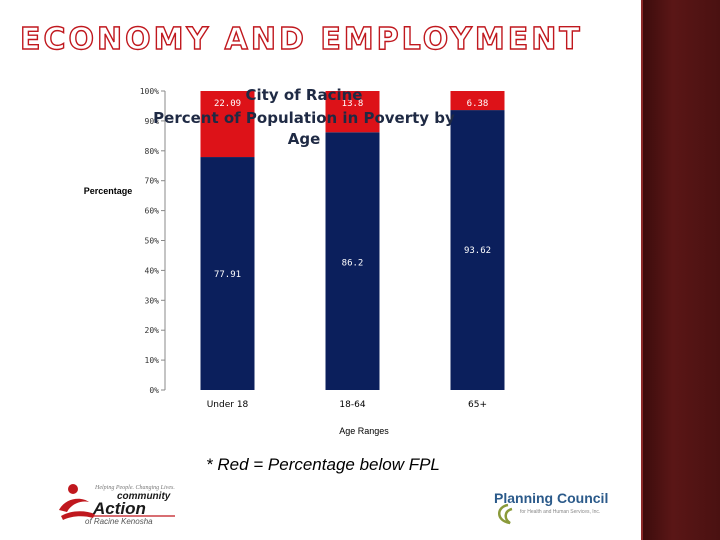 Image resolution: width=720 pixels, height=540 pixels. What do you see at coordinates (680, 270) in the screenshot?
I see `side-panel` at bounding box center [680, 270].